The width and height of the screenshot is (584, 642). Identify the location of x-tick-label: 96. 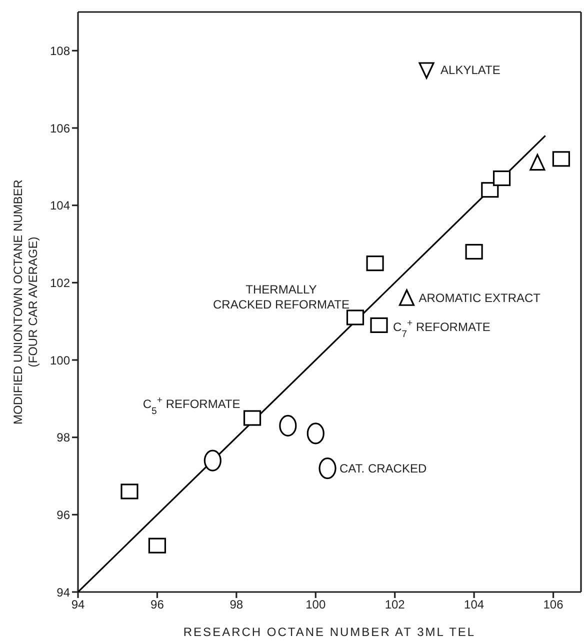
(157, 605).